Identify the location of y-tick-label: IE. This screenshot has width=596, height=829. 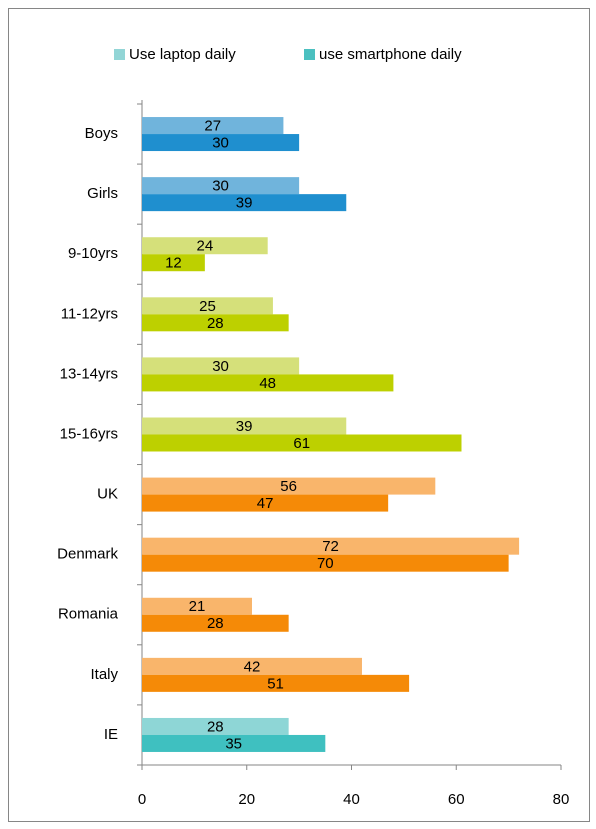
(111, 734).